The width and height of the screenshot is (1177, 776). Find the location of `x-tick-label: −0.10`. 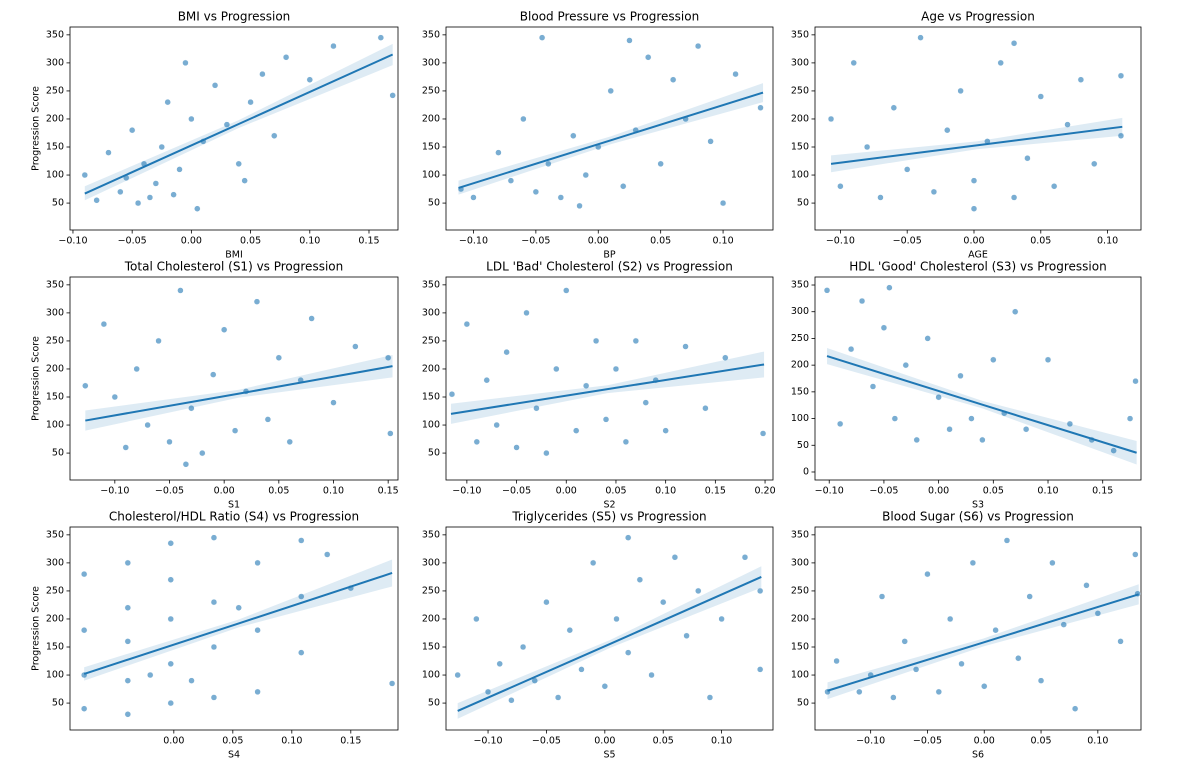

x-tick-label: −0.10 is located at coordinates (829, 491).